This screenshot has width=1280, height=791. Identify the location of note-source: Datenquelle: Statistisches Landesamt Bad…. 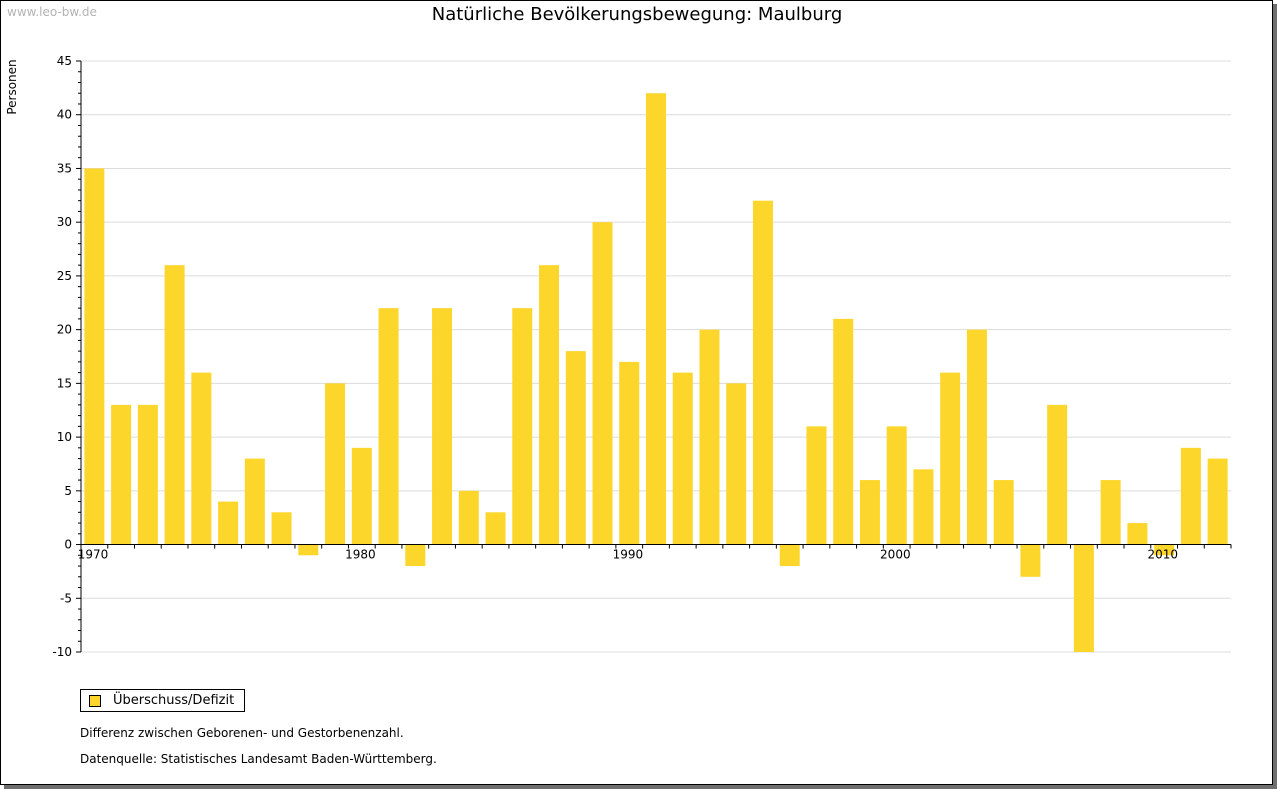
(258, 759).